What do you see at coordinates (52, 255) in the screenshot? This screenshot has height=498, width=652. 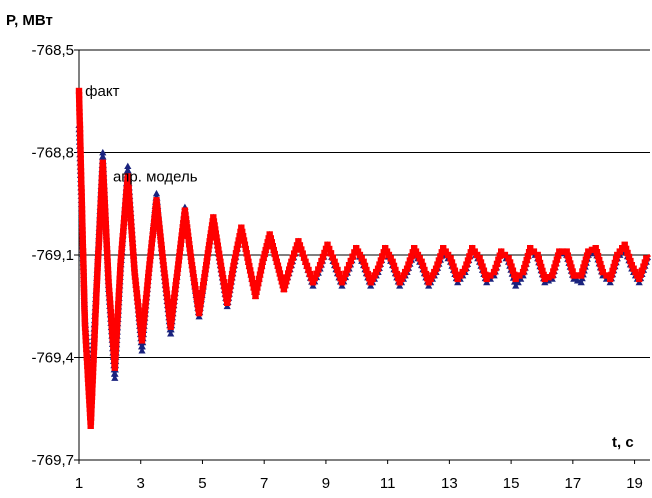 I see `y-tick-label: -769,1` at bounding box center [52, 255].